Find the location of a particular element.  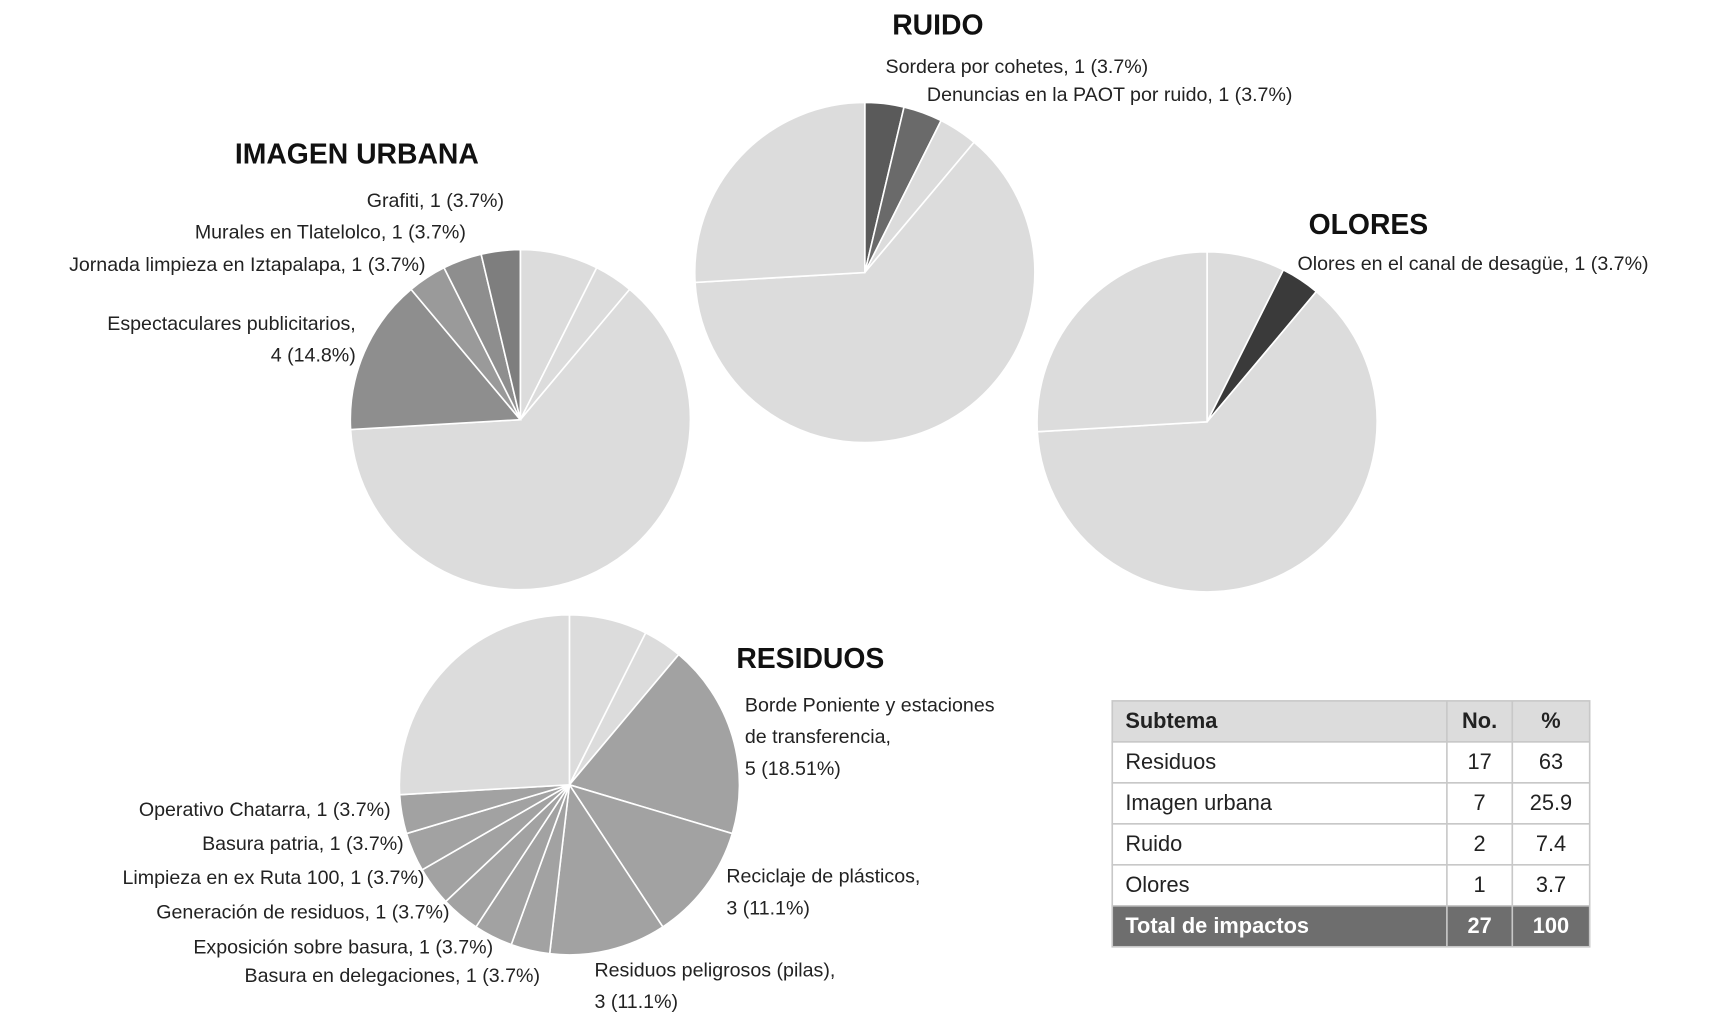

table-cell: Ruido is located at coordinates (1153, 843).